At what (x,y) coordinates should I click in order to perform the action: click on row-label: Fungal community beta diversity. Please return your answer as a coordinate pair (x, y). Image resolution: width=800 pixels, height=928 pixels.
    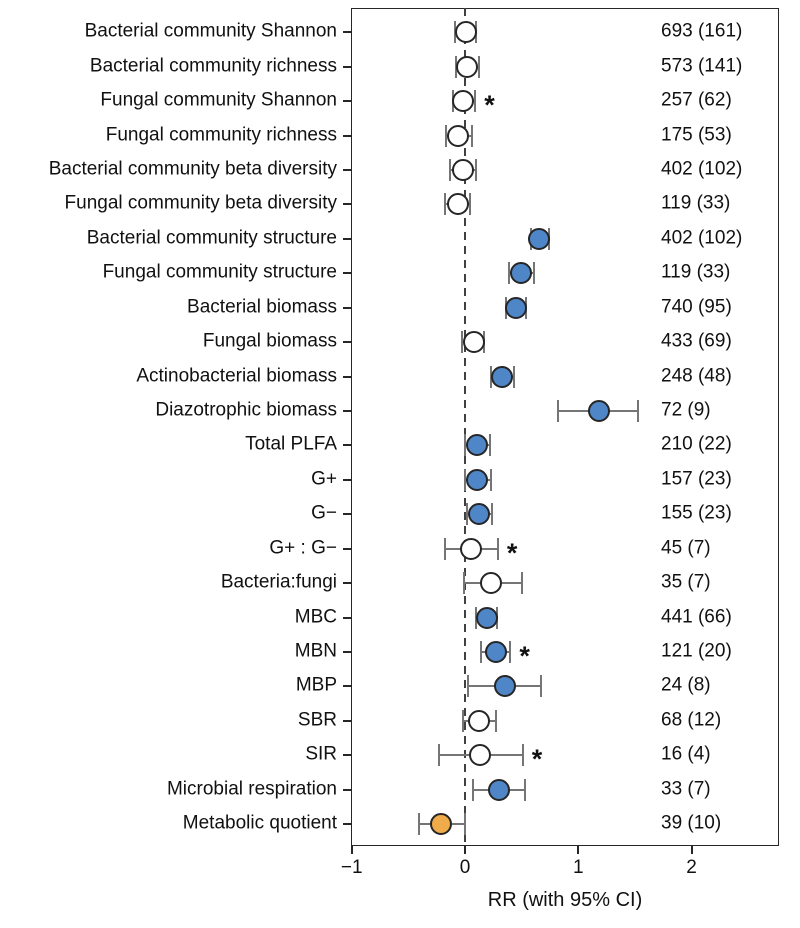
    Looking at the image, I should click on (200, 203).